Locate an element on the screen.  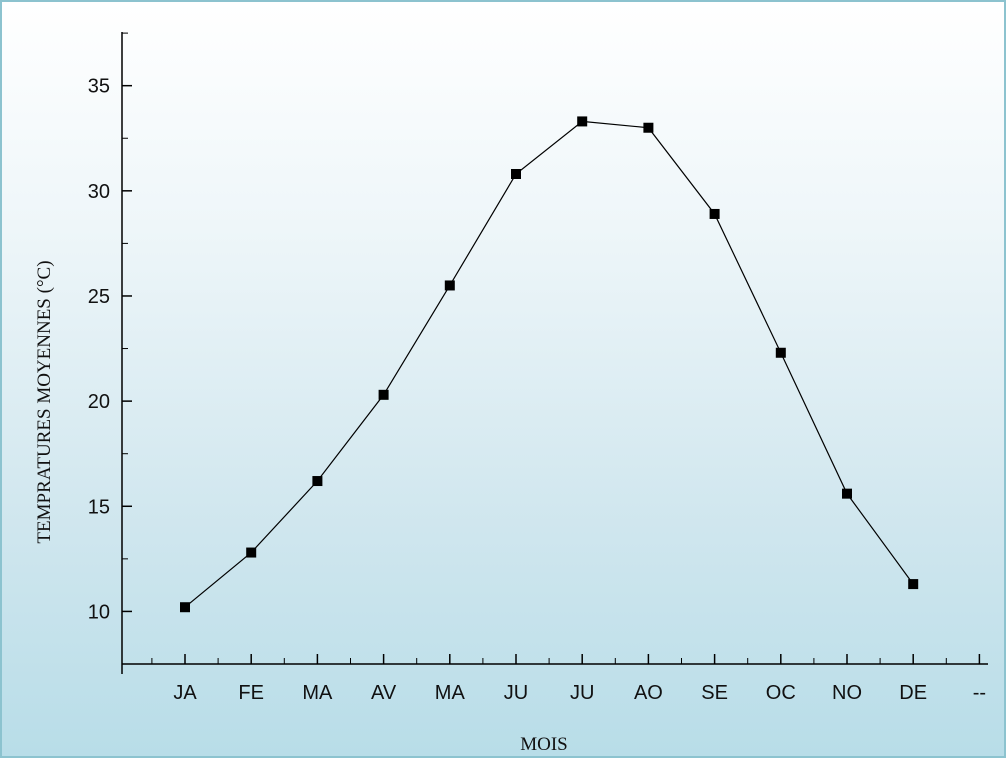
x-tick-label: JA is located at coordinates (185, 693).